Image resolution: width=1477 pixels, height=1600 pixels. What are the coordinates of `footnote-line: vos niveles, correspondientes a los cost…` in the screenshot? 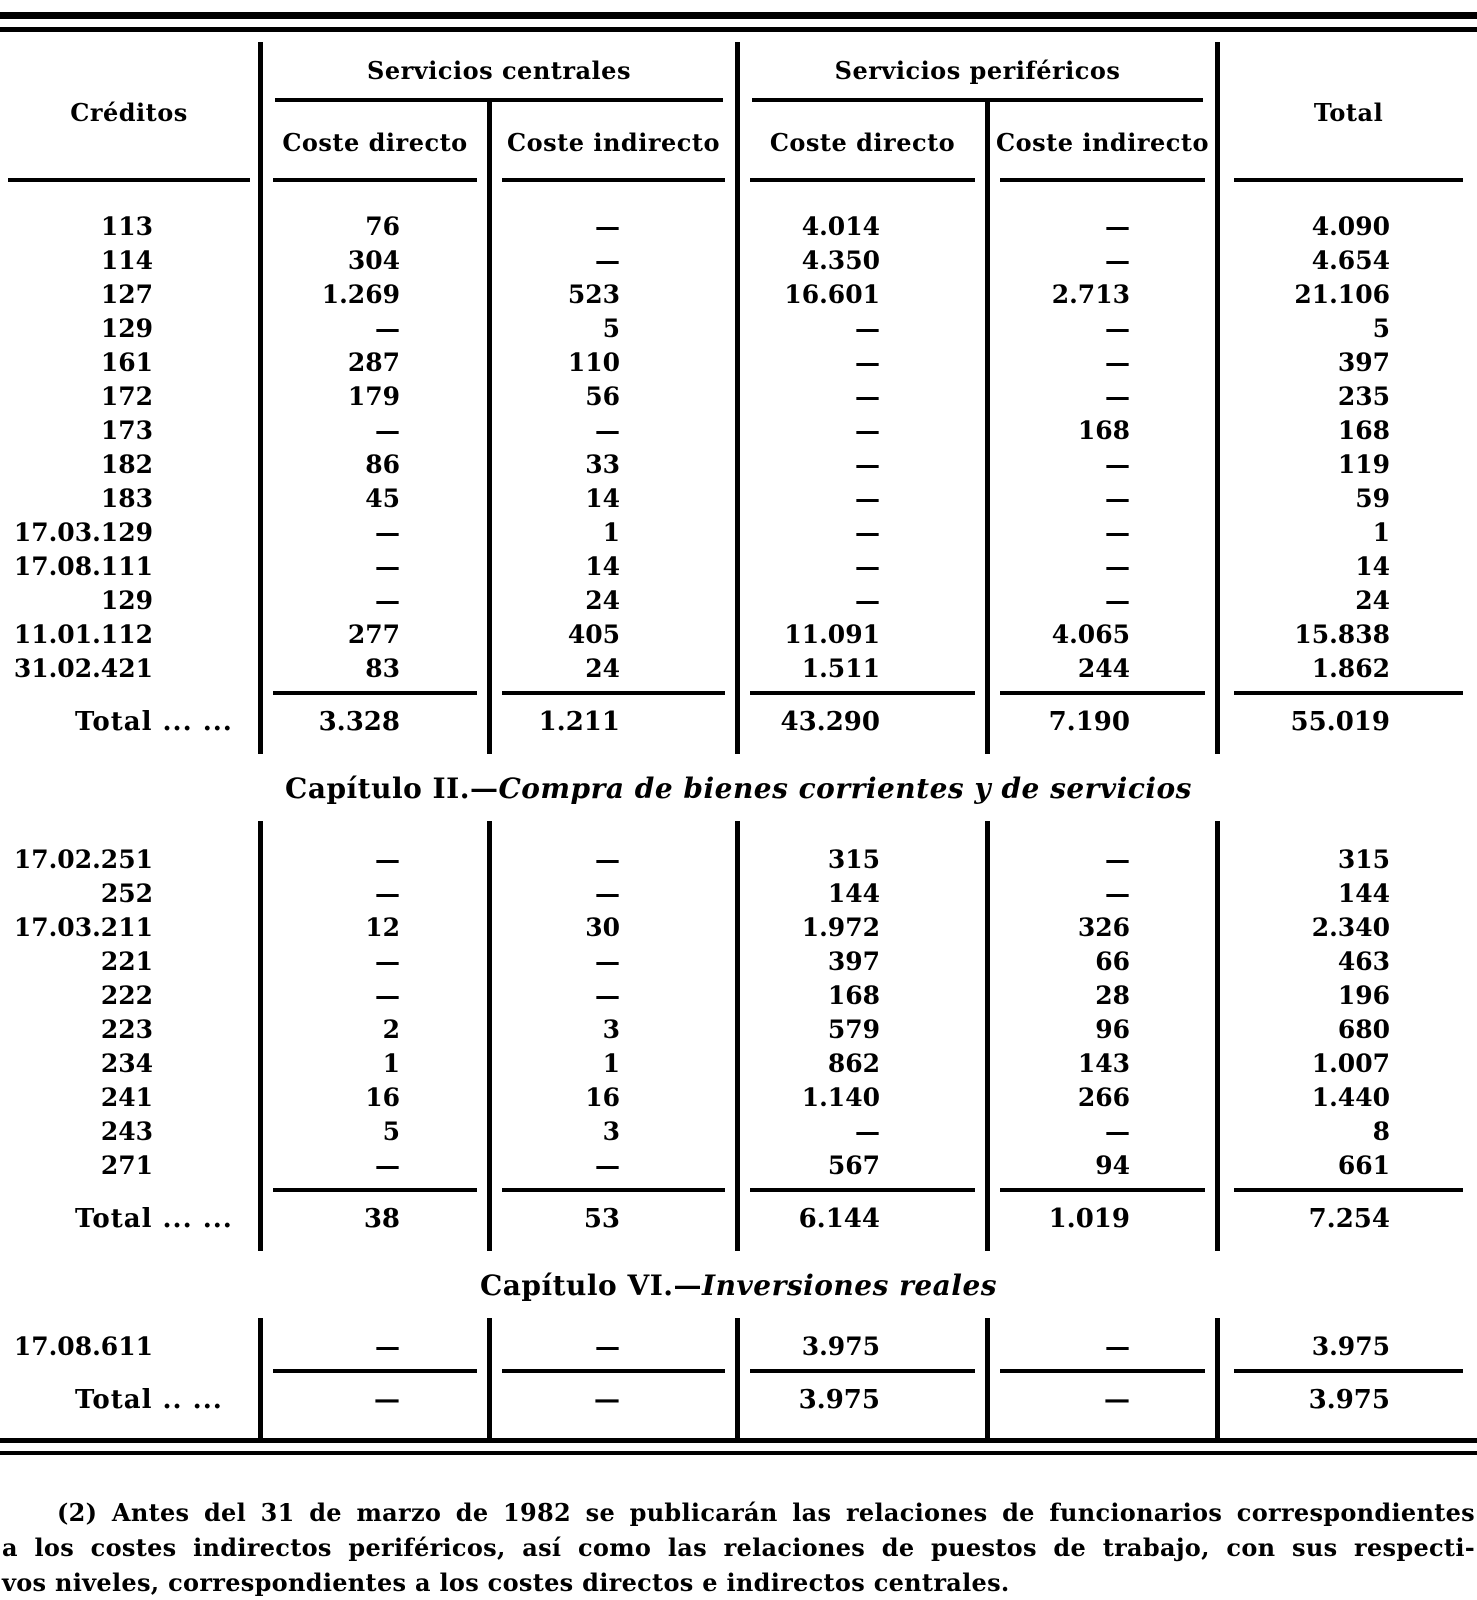 It's located at (506, 1582).